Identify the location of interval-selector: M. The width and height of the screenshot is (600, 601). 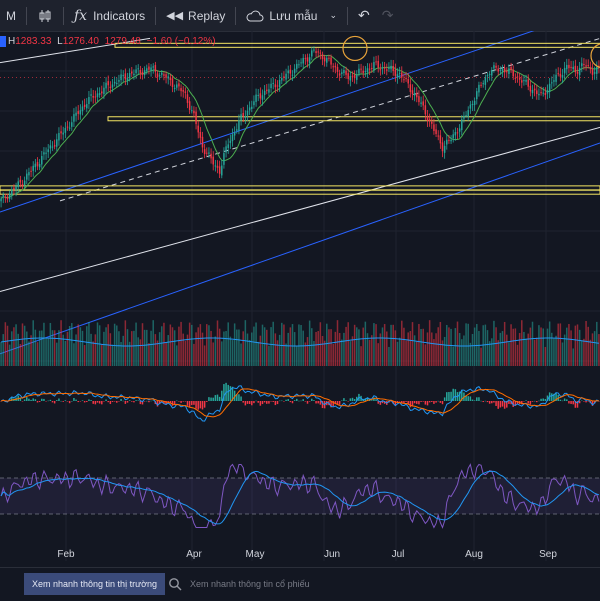
(11, 15).